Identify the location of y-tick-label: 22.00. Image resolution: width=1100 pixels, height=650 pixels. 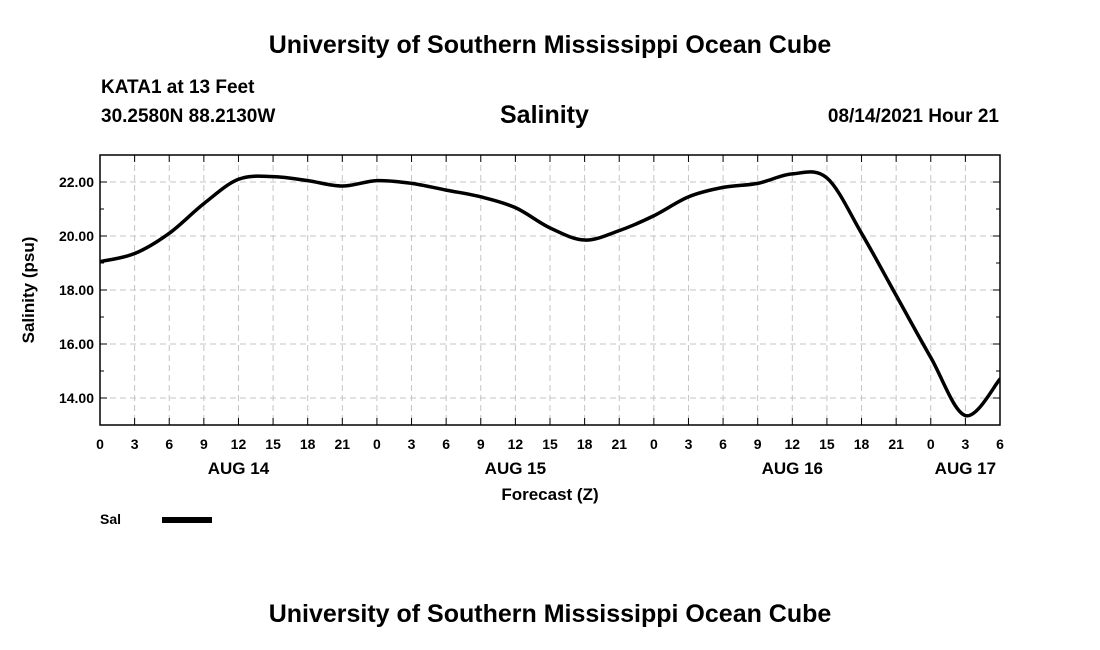
(76, 182).